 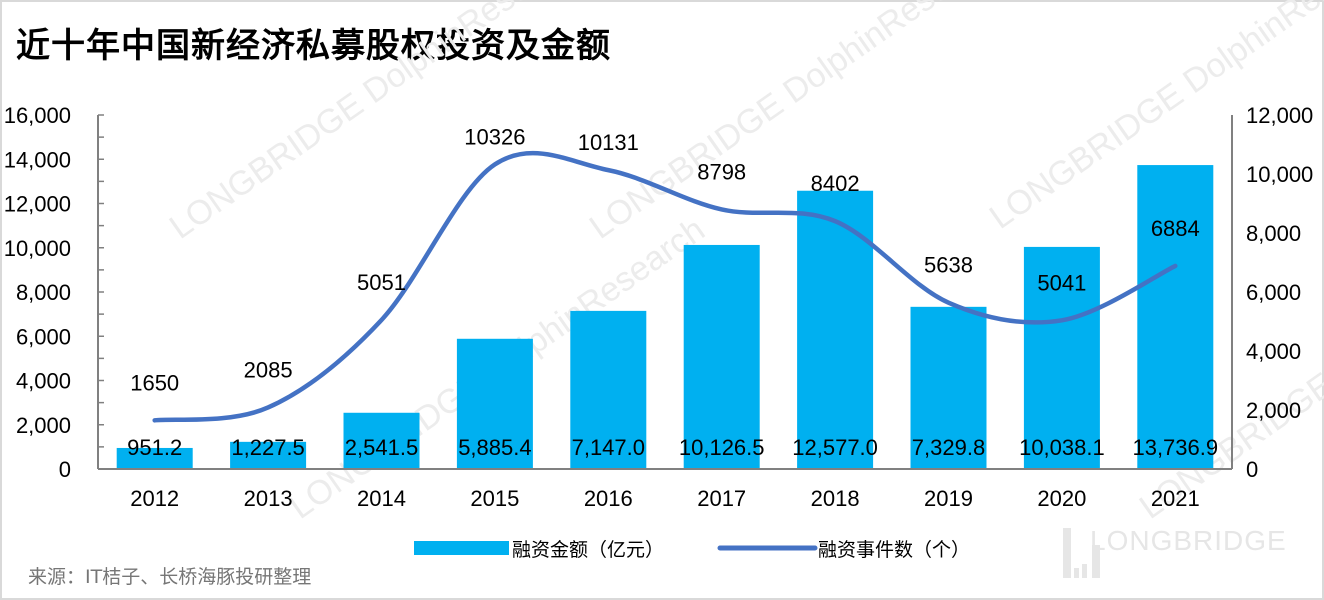 I want to click on left-tick-label: 12,000, so click(x=37, y=204).